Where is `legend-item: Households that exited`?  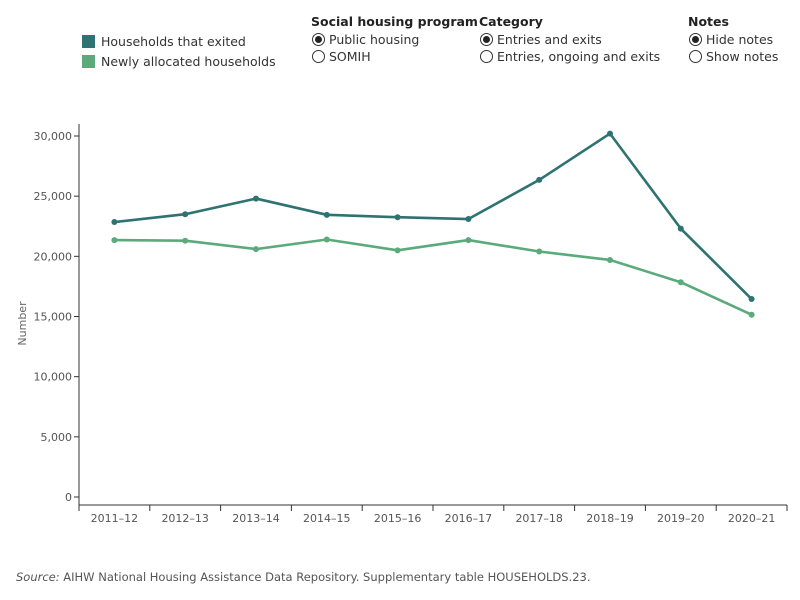
legend-item: Households that exited is located at coordinates (179, 41).